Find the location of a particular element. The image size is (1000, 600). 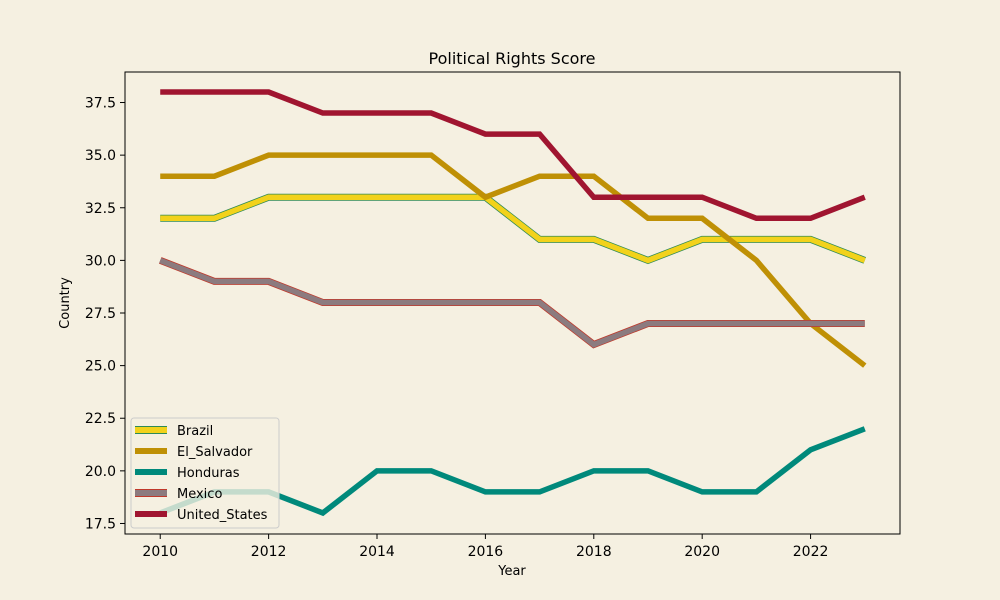

y-tick-label: 35.0 is located at coordinates (100, 156).